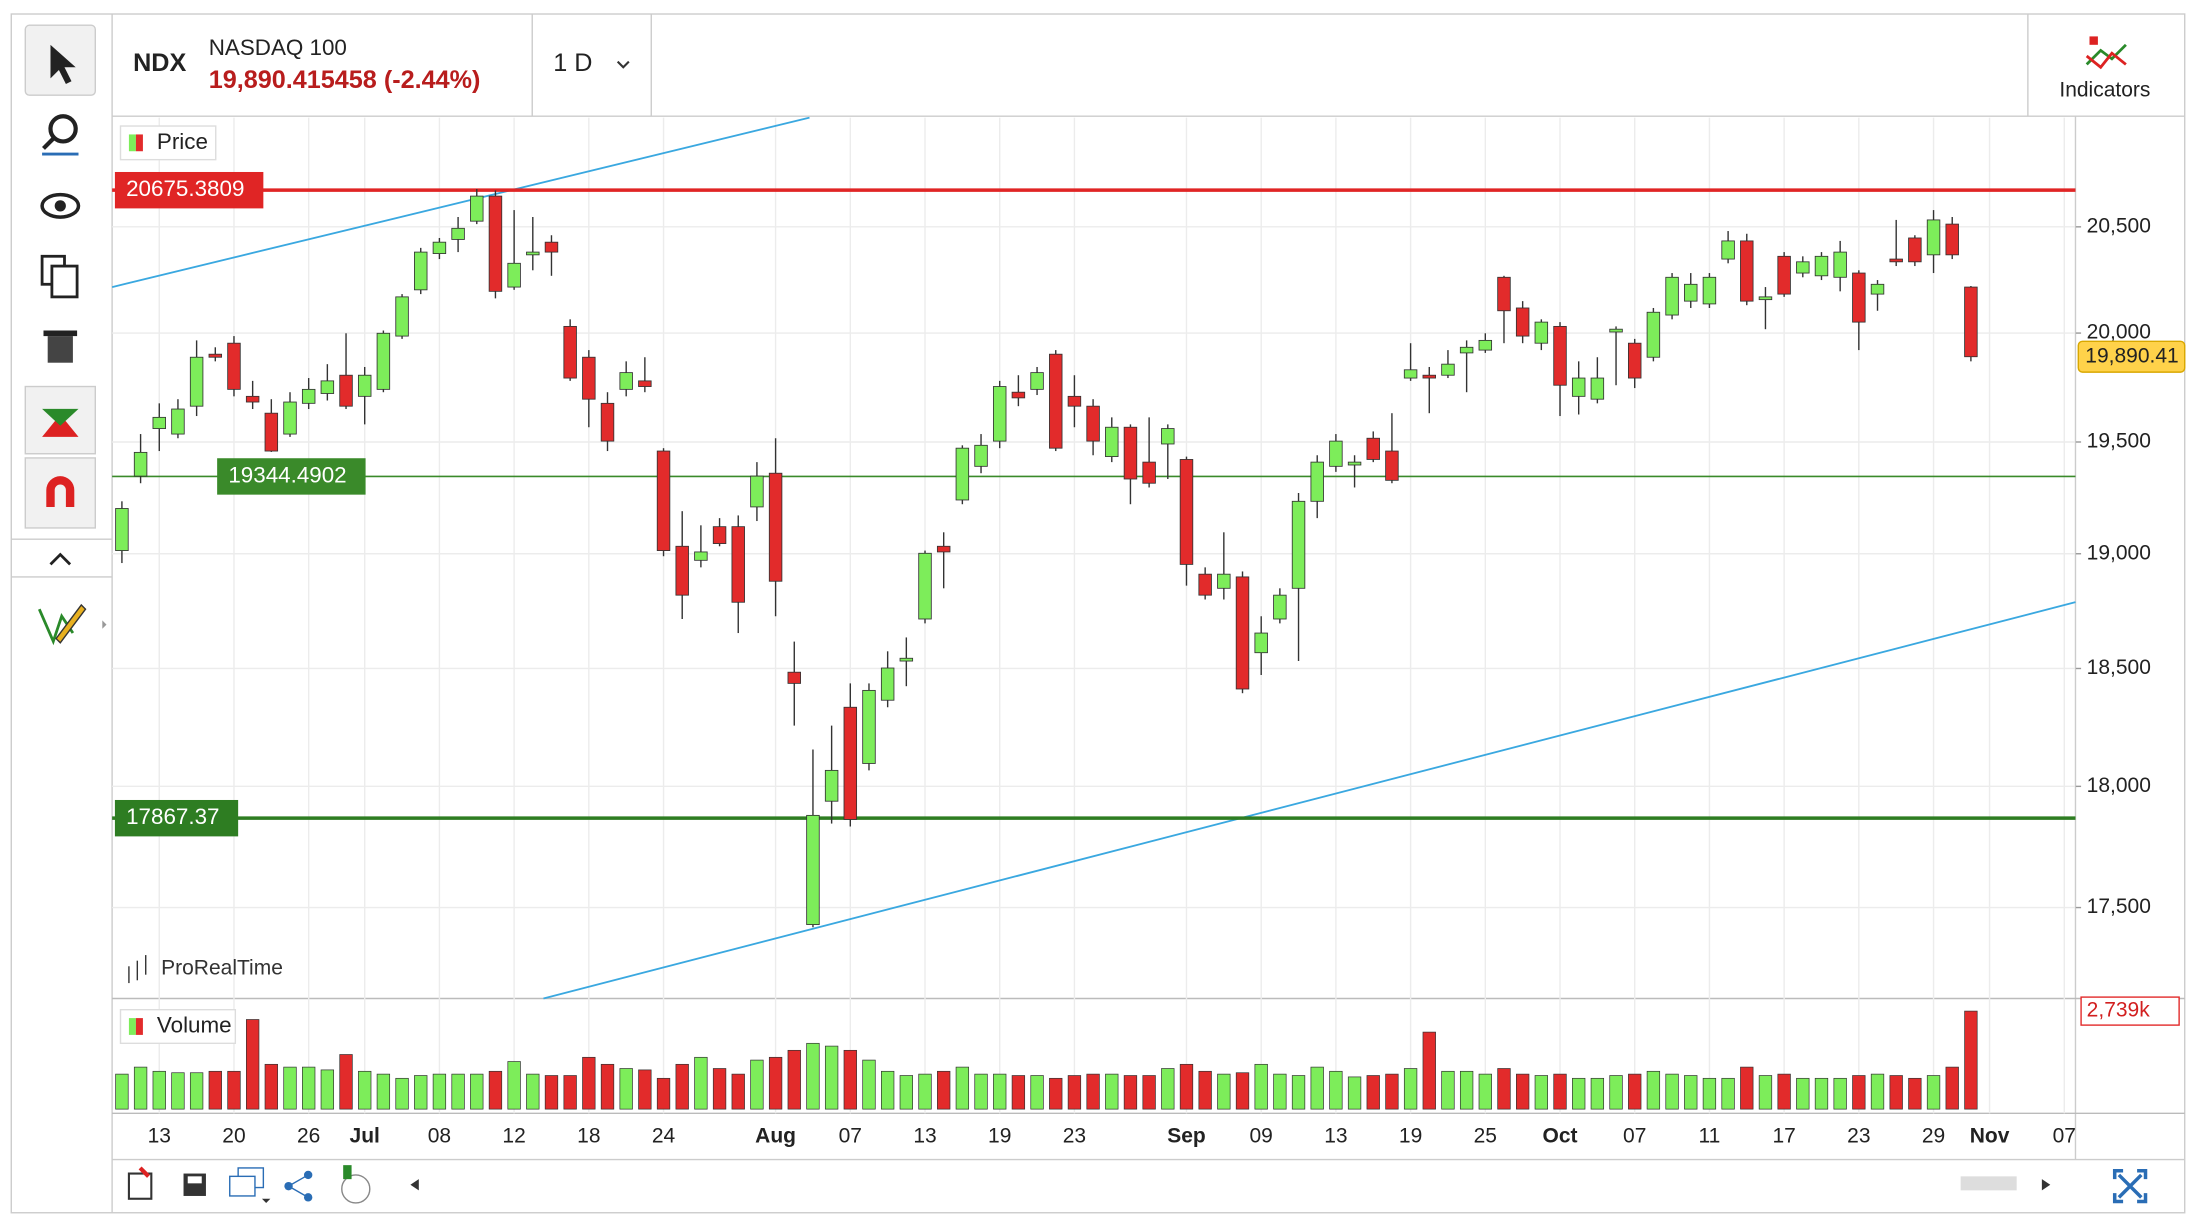 The height and width of the screenshot is (1222, 2196). Describe the element at coordinates (59, 276) in the screenshot. I see `copy-tool` at that location.